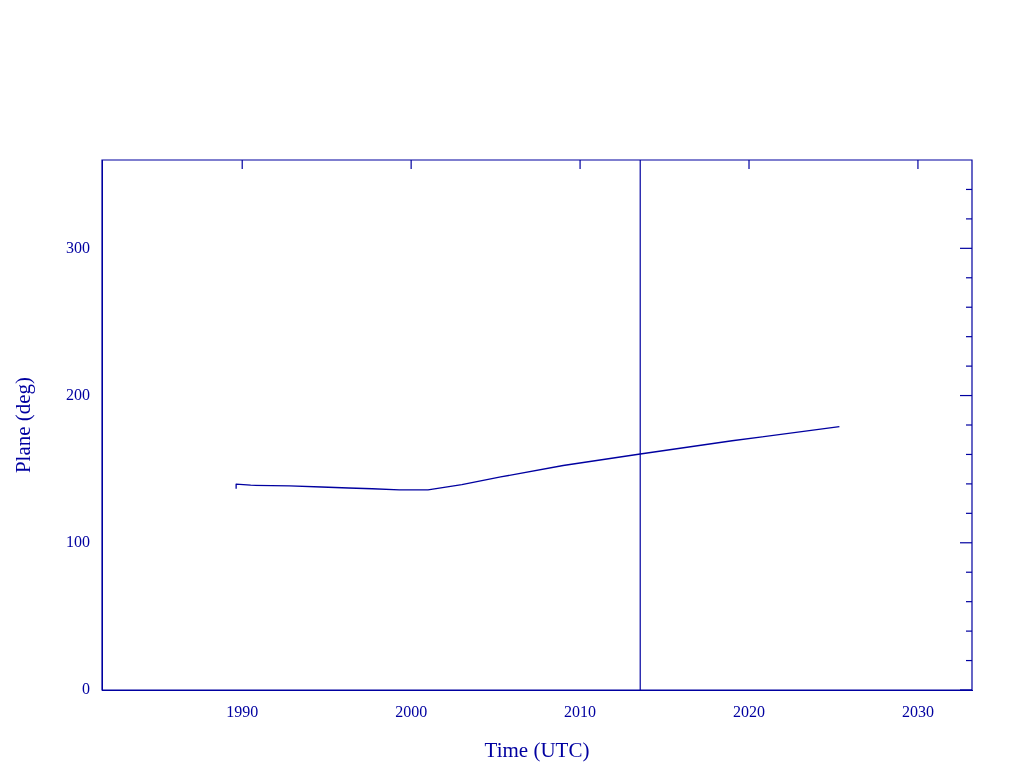 The width and height of the screenshot is (1024, 768). Describe the element at coordinates (86, 689) in the screenshot. I see `y-tick-label: 0` at that location.